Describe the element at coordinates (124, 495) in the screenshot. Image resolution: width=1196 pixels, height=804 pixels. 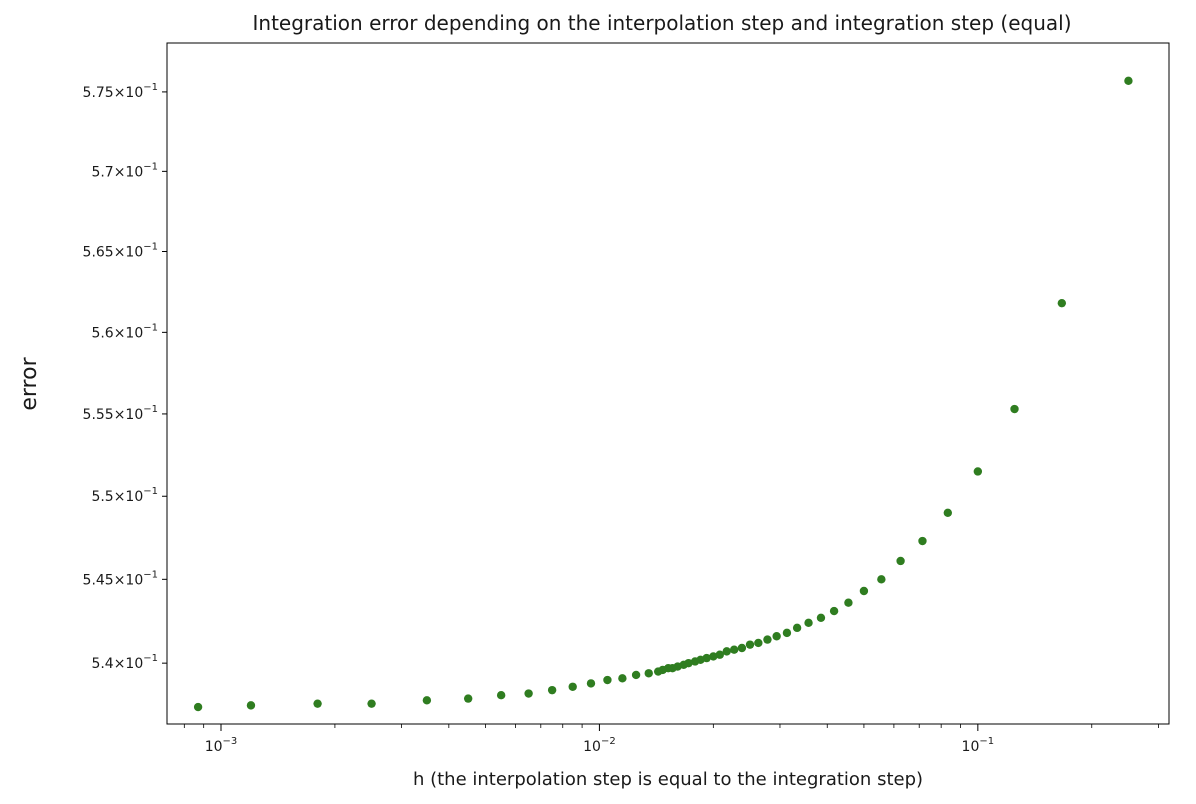
I see `y-tick-label: 5.5×10⁻¹` at that location.